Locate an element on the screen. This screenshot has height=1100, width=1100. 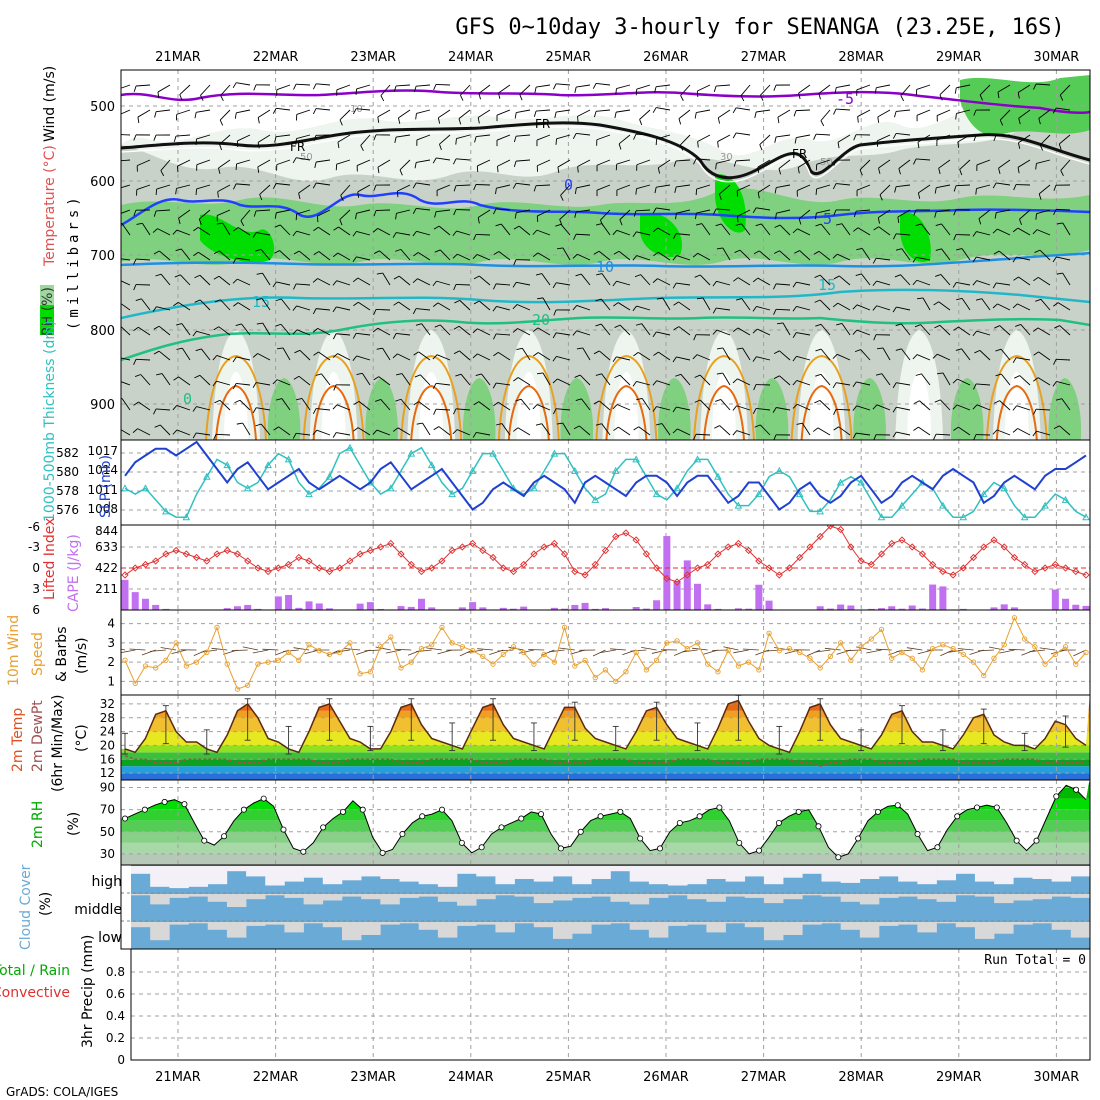
rh2m-label: 2m RH is located at coordinates (38, 824).